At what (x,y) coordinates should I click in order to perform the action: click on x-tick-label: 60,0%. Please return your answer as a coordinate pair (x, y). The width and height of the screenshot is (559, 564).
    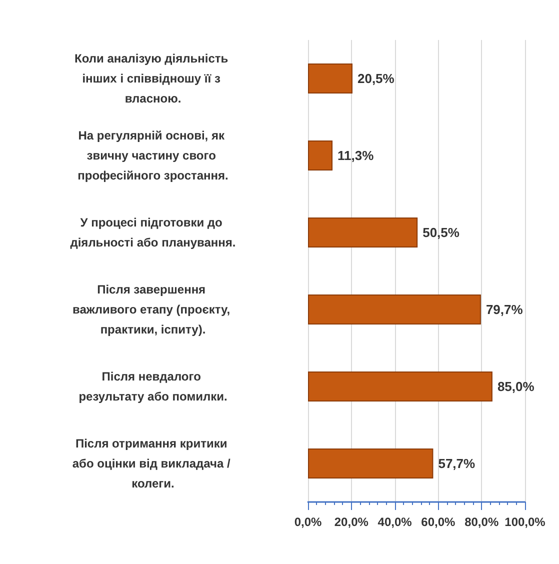
    Looking at the image, I should click on (438, 522).